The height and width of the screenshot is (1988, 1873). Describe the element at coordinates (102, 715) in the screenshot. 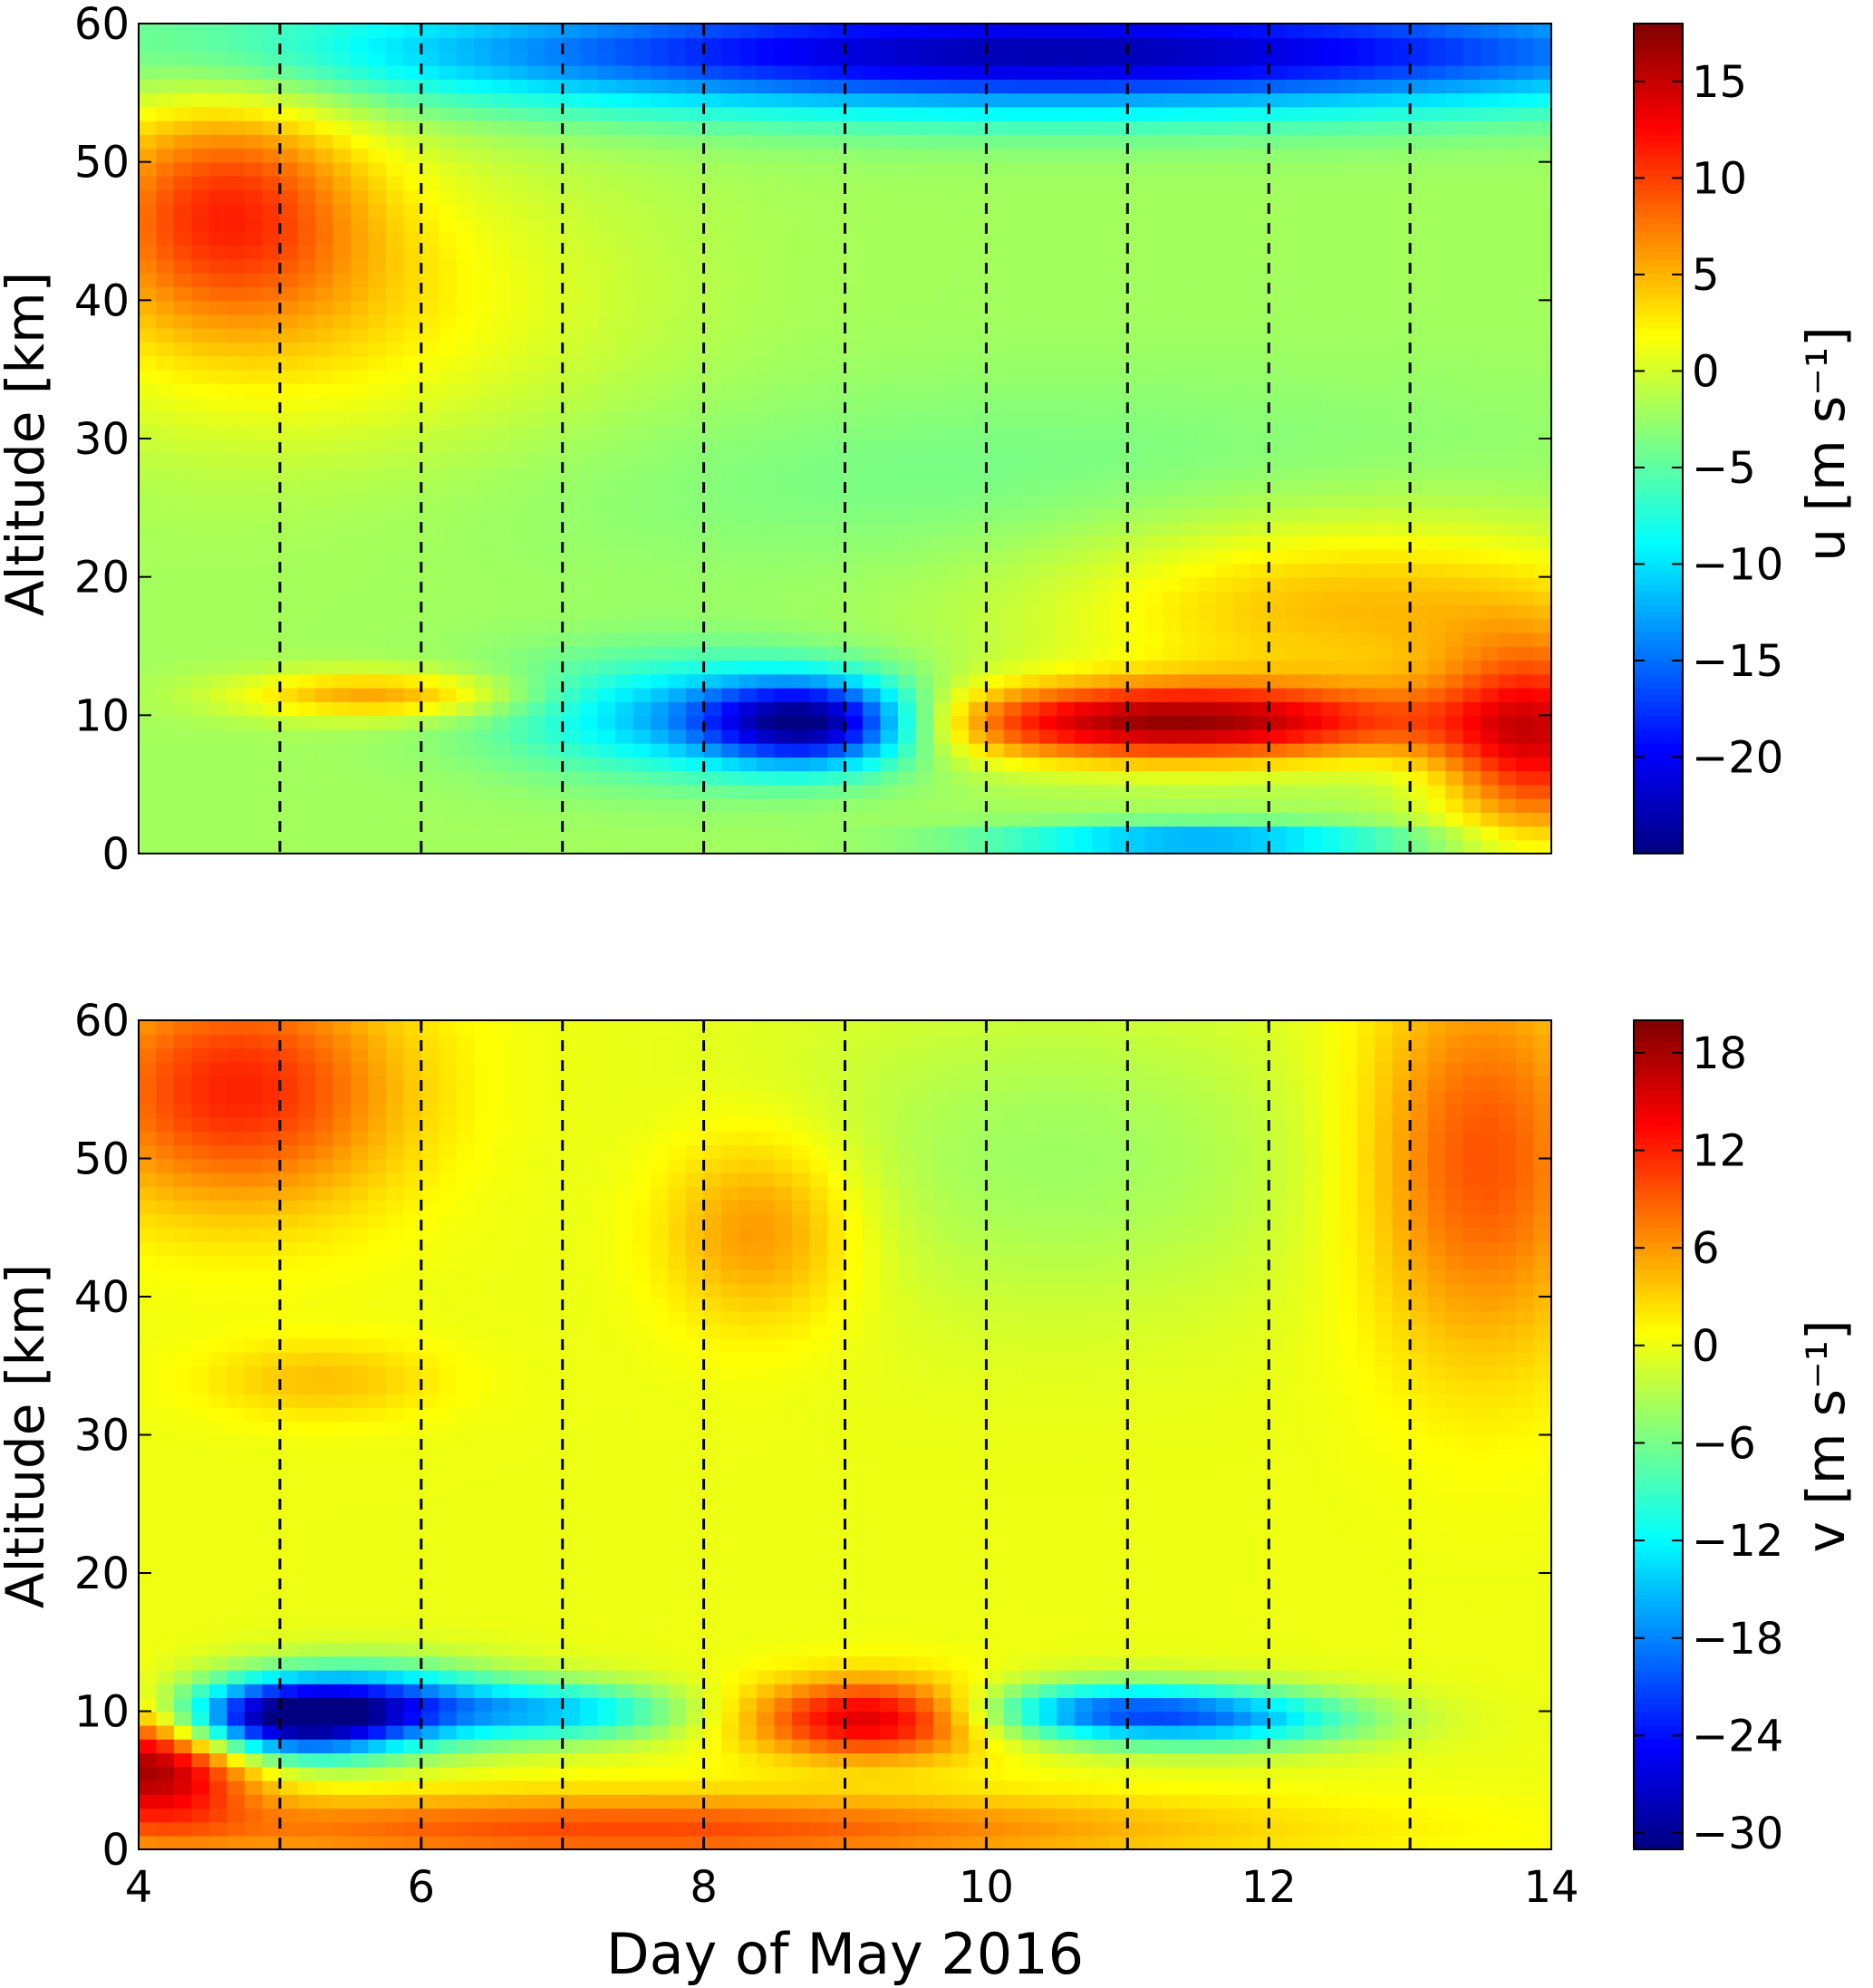

I see `y-tick-label: 10` at that location.